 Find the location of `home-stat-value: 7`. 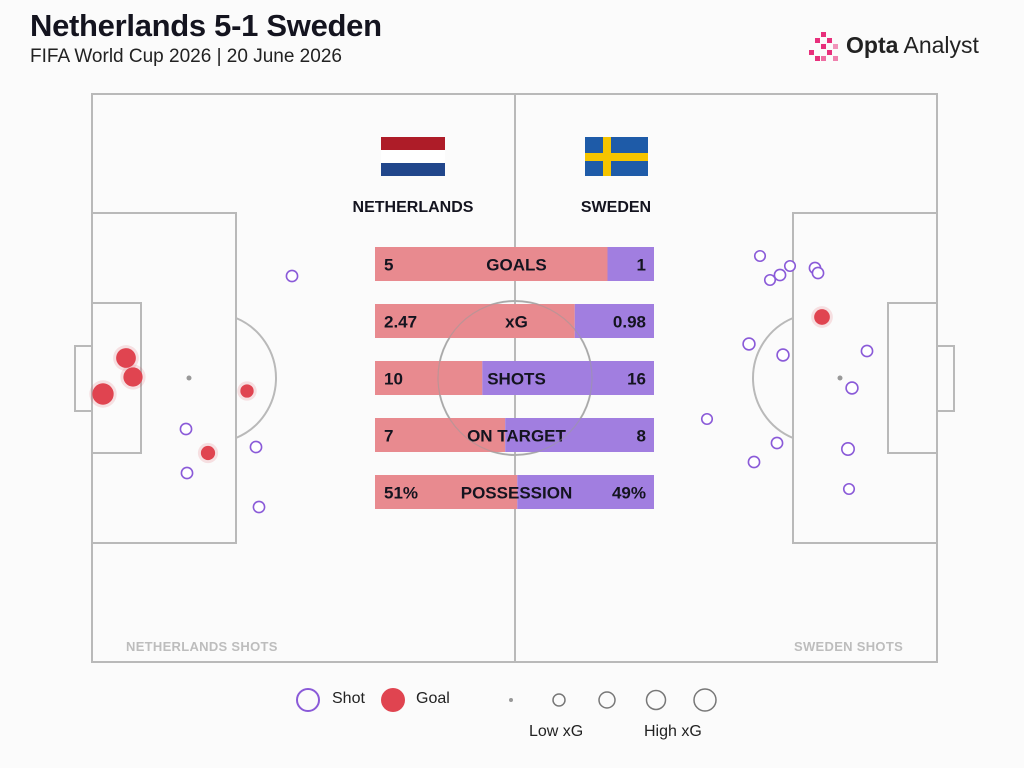

home-stat-value: 7 is located at coordinates (388, 436).